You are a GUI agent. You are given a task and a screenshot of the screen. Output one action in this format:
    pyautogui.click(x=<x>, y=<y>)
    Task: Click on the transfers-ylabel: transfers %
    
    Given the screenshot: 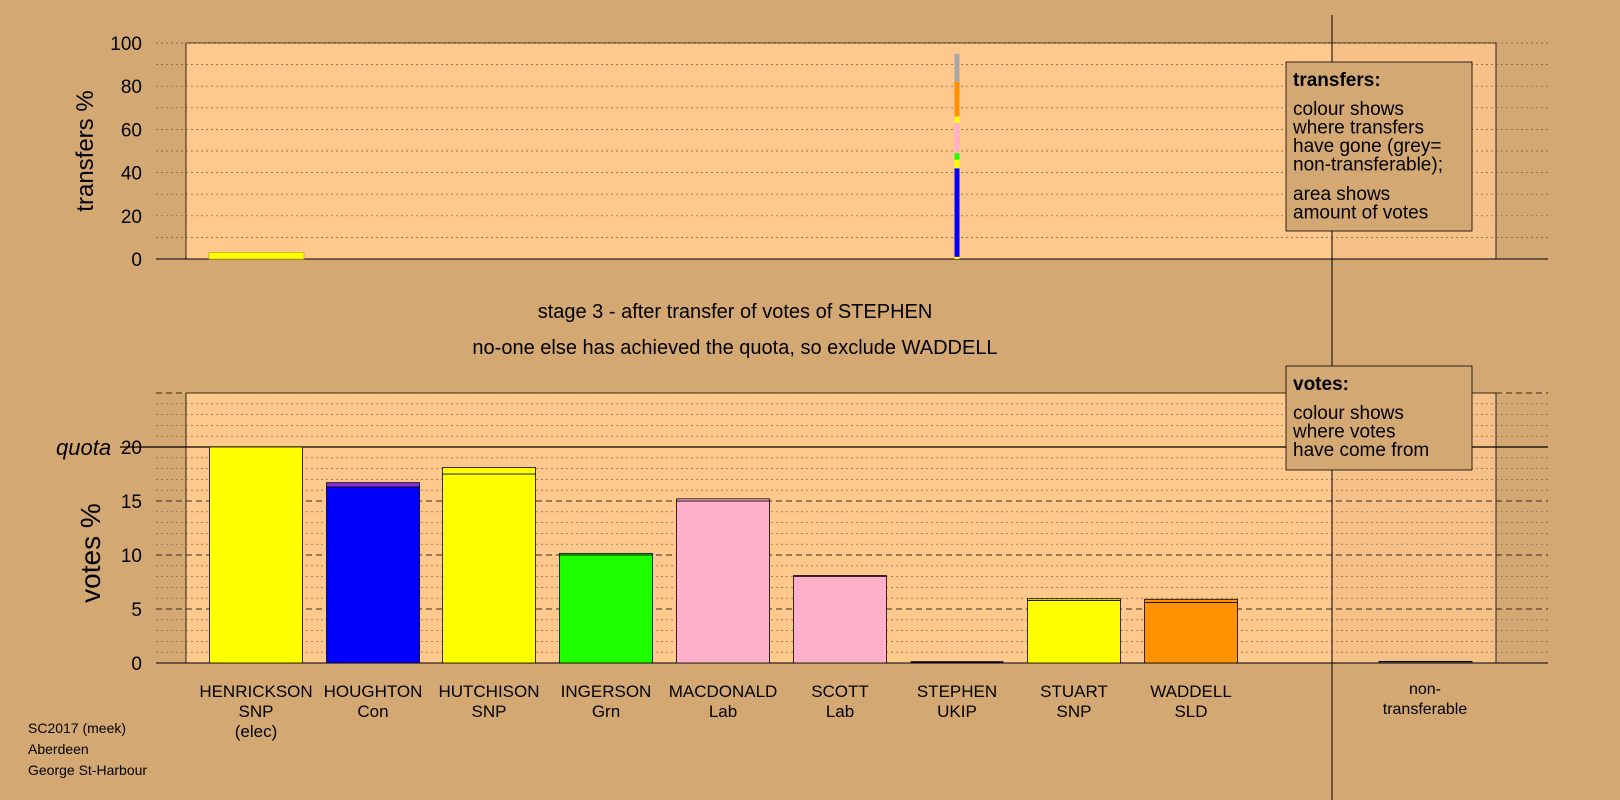 What is the action you would take?
    pyautogui.click(x=85, y=150)
    